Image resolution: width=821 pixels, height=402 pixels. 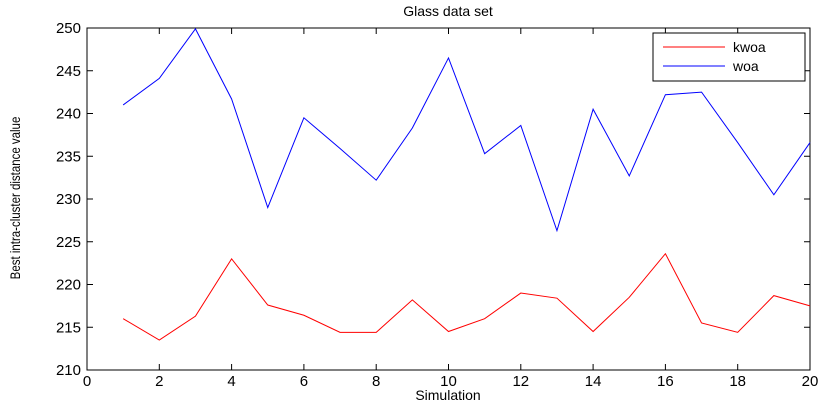 What do you see at coordinates (520, 381) in the screenshot?
I see `x-tick-label: 12` at bounding box center [520, 381].